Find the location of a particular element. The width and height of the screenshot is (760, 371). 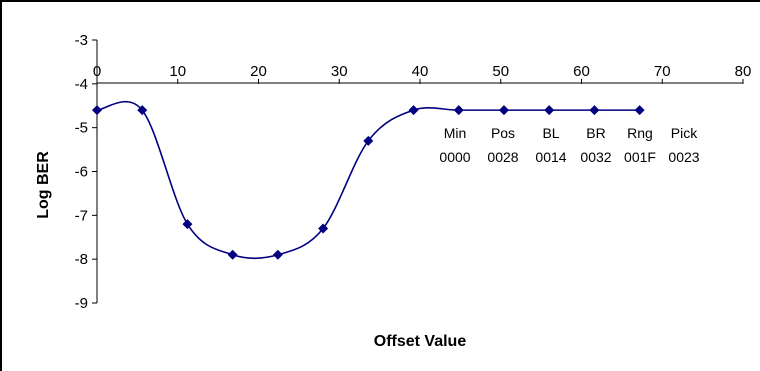

annotation-value: 0014 is located at coordinates (550, 157).